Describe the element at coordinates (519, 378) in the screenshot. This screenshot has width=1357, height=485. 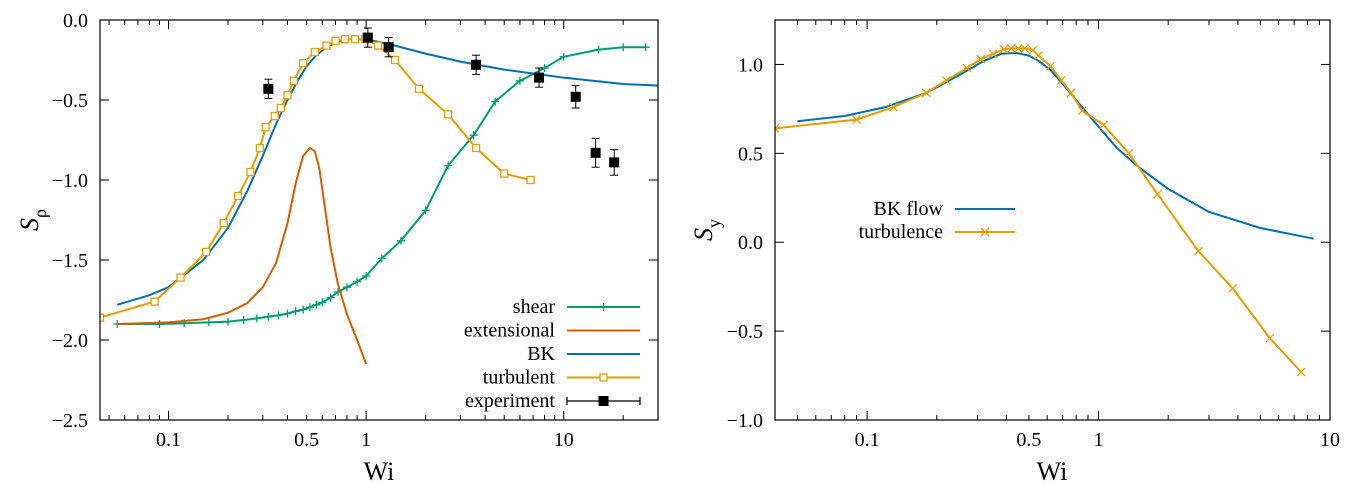
I see `chart-1-legend-label: turbulent` at that location.